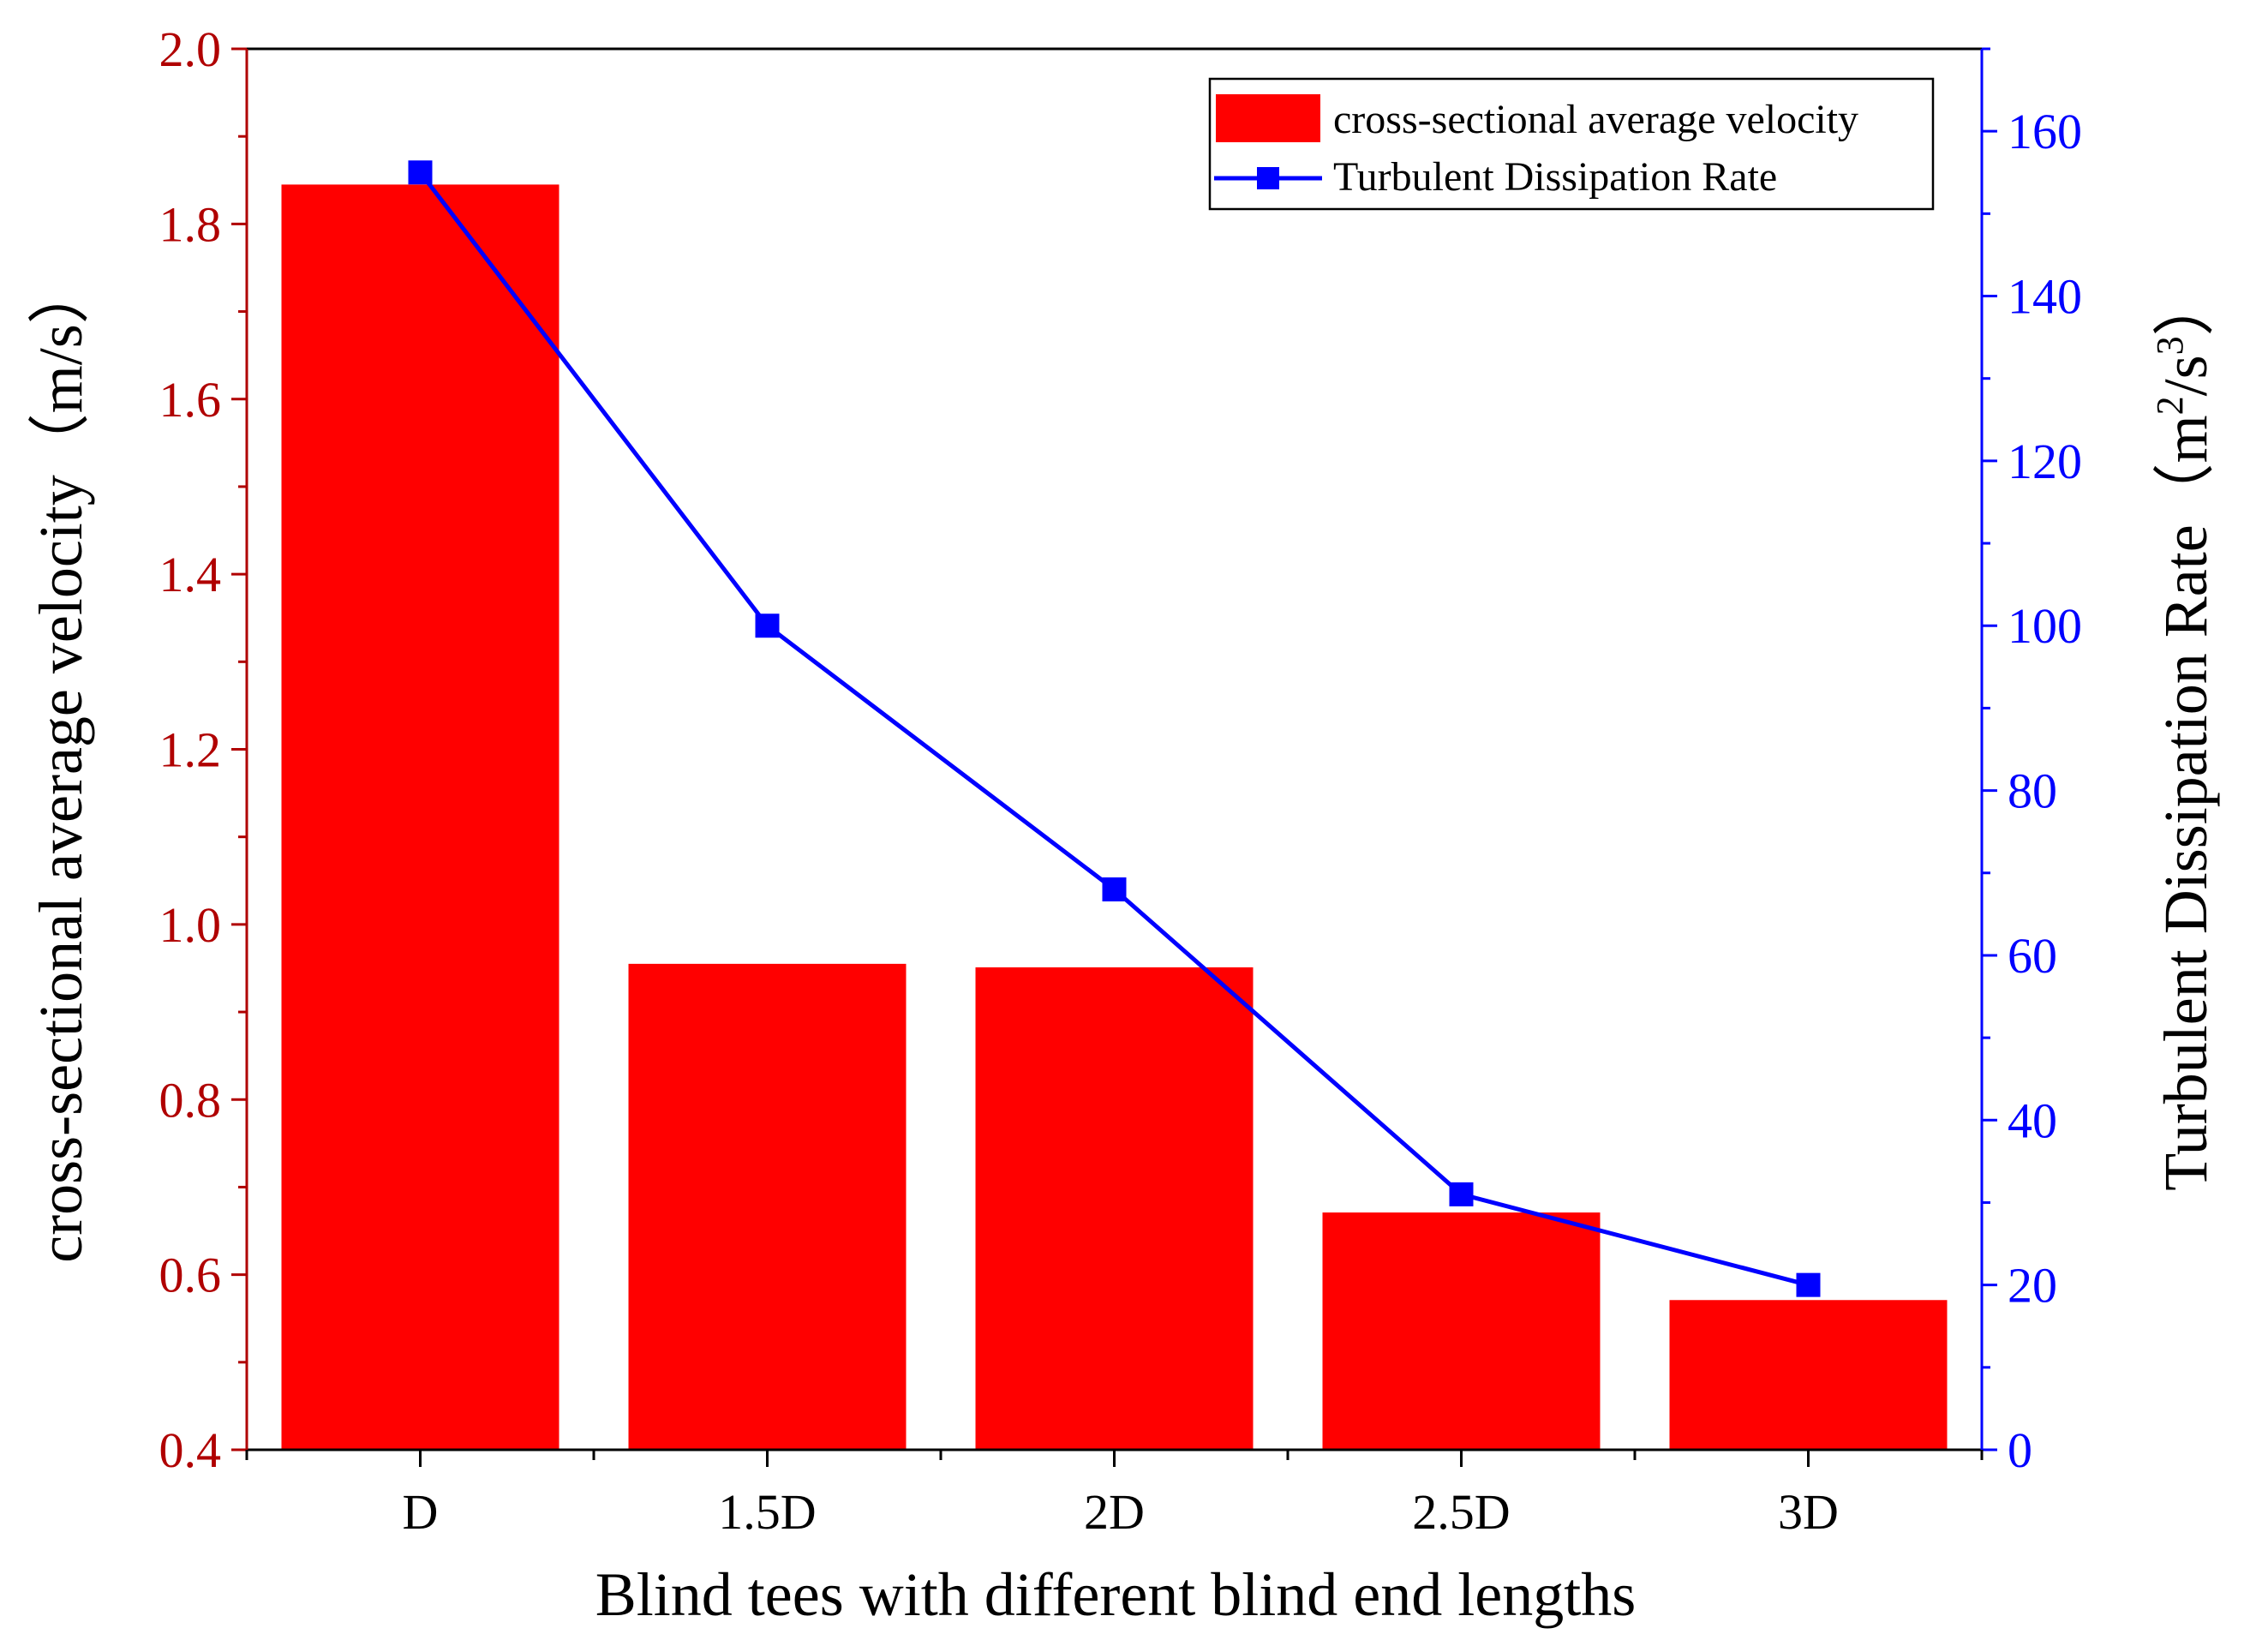 The width and height of the screenshot is (2244, 1652). Describe the element at coordinates (190, 49) in the screenshot. I see `y-left-tick-label: 2.0` at that location.